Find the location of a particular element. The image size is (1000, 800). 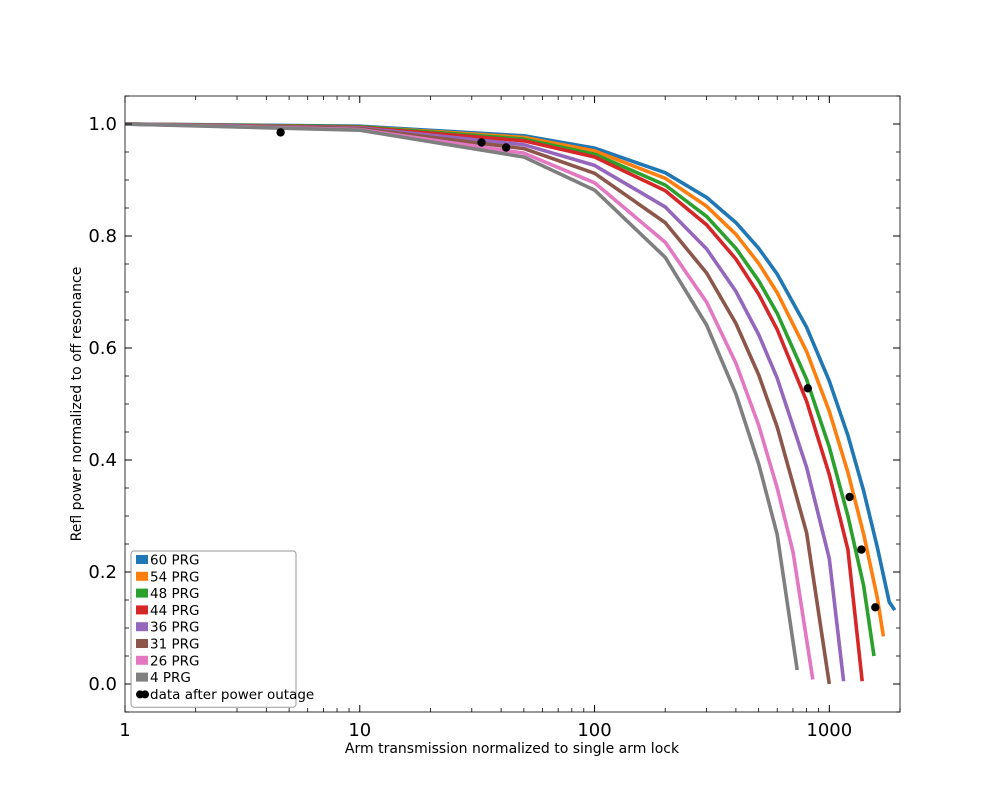

legend-box is located at coordinates (213, 629).